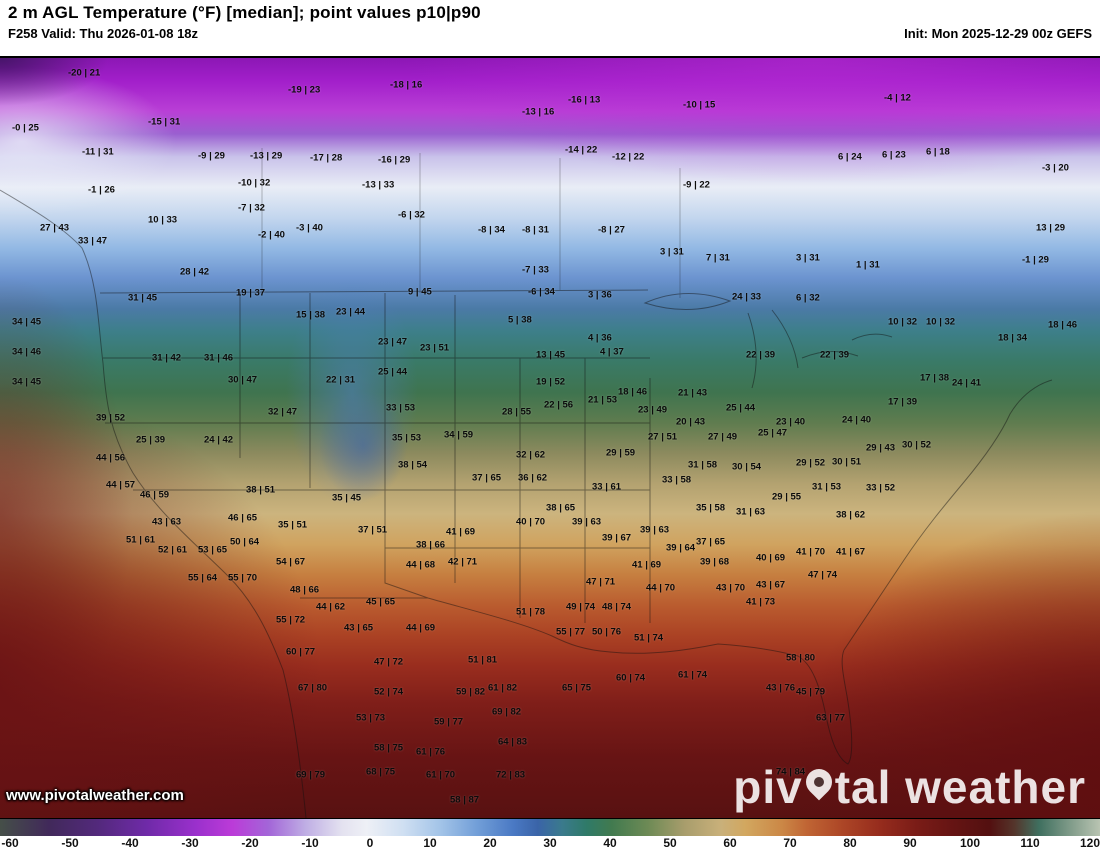 The image size is (1100, 850). What do you see at coordinates (670, 843) in the screenshot?
I see `colorbar-tick: 50` at bounding box center [670, 843].